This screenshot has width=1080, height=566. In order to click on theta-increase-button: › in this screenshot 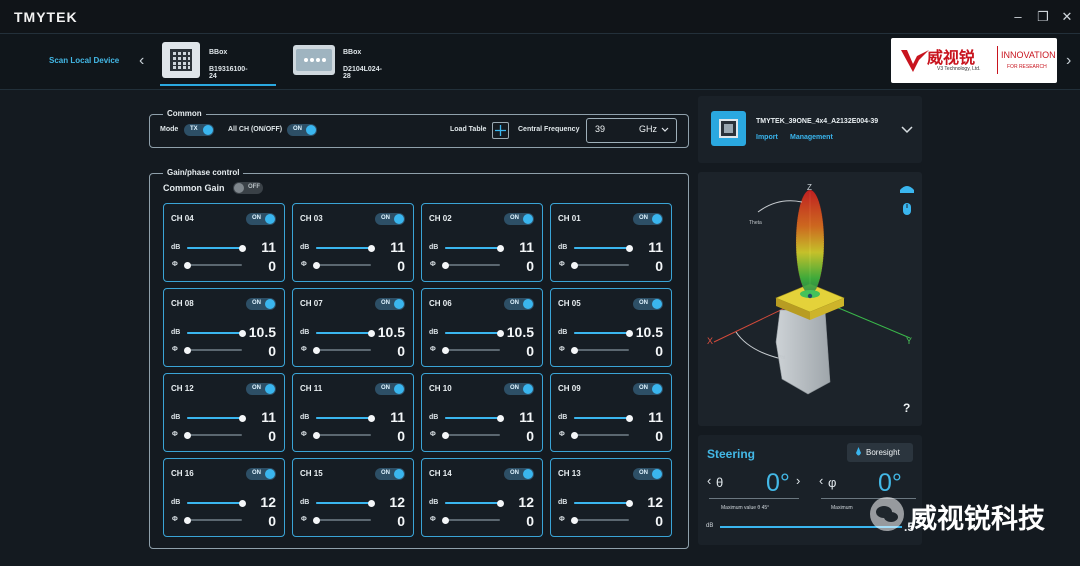, I will do `click(798, 480)`.